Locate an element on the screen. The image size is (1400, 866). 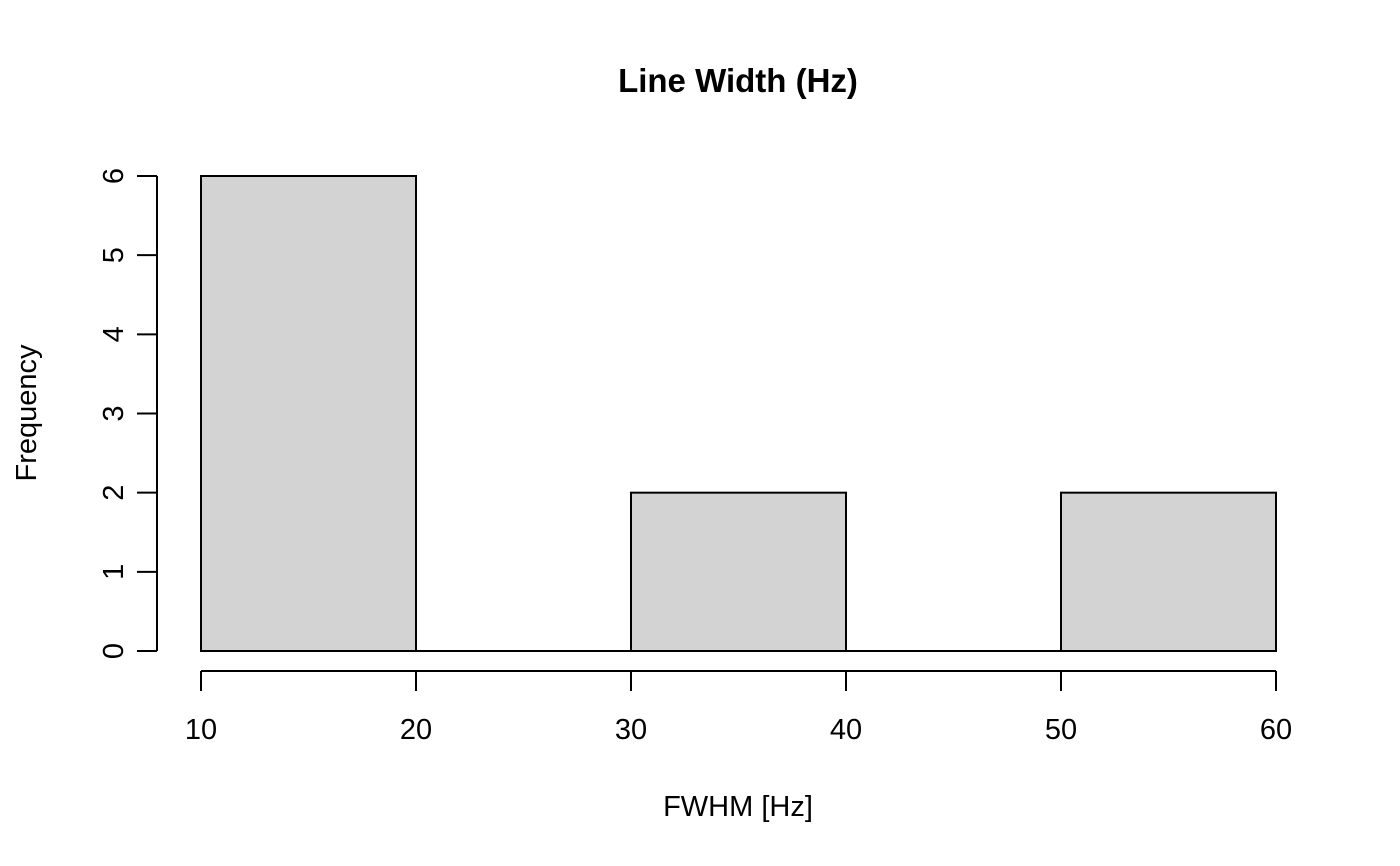
y-tick-label: 5 is located at coordinates (114, 255).